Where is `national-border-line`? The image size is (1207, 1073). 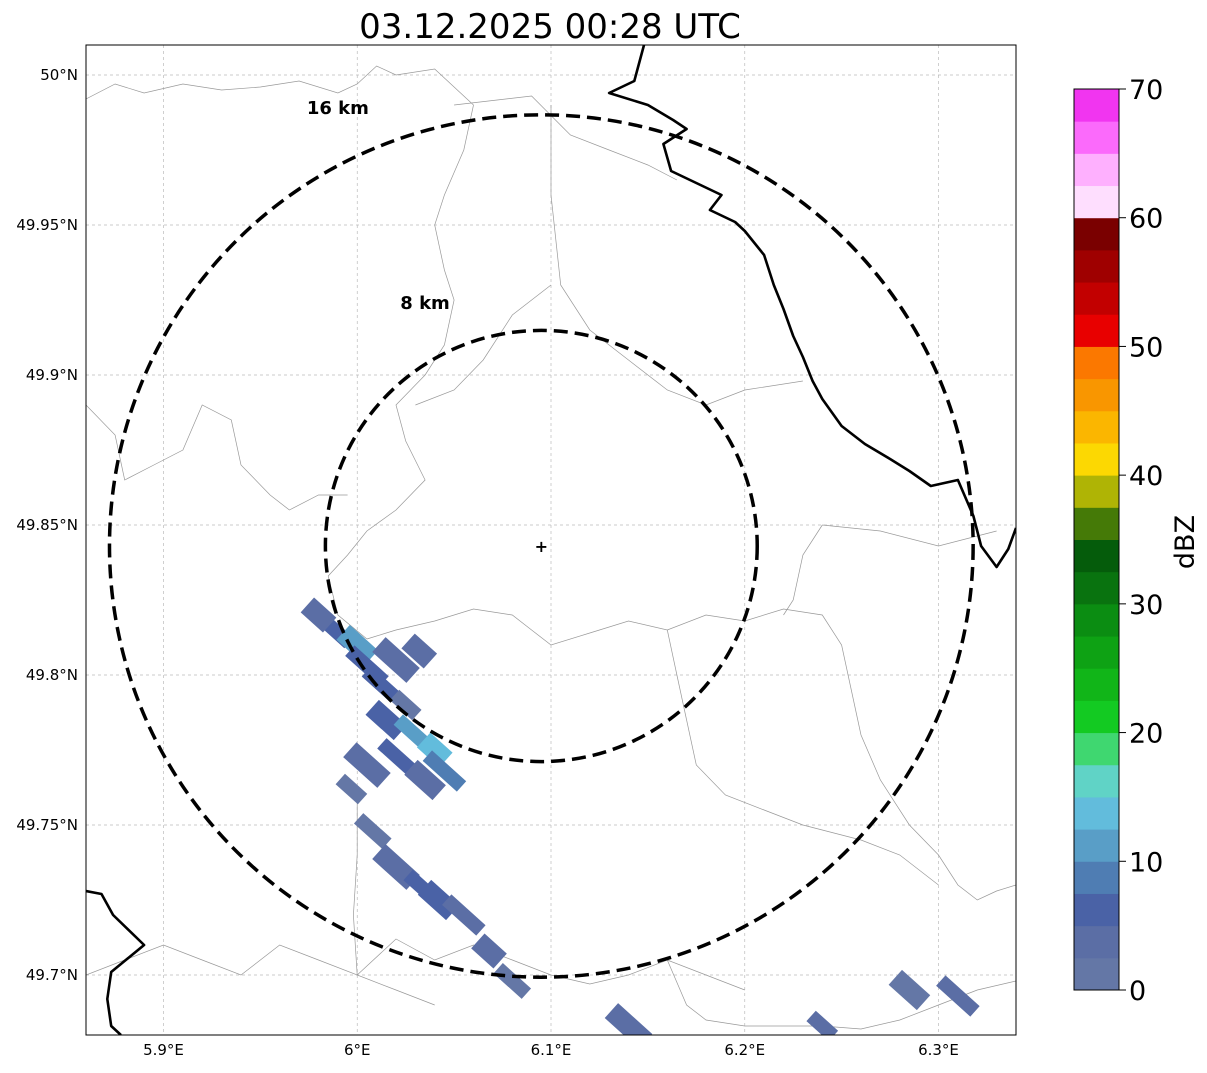 national-border-line is located at coordinates (116, 962).